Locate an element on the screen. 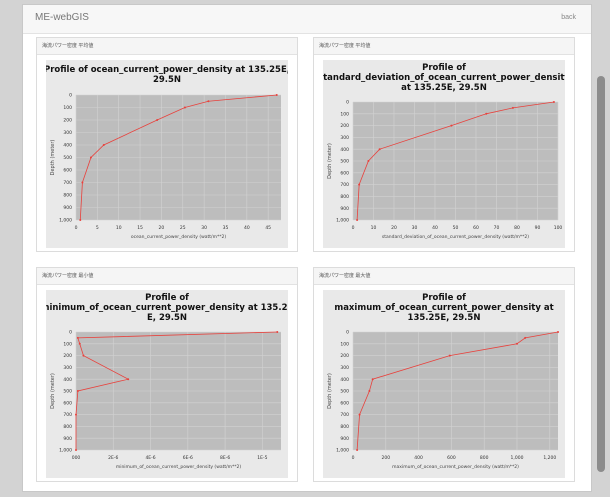 This screenshot has height=497, width=610. navbar: ME-webGIS back is located at coordinates (307, 19).